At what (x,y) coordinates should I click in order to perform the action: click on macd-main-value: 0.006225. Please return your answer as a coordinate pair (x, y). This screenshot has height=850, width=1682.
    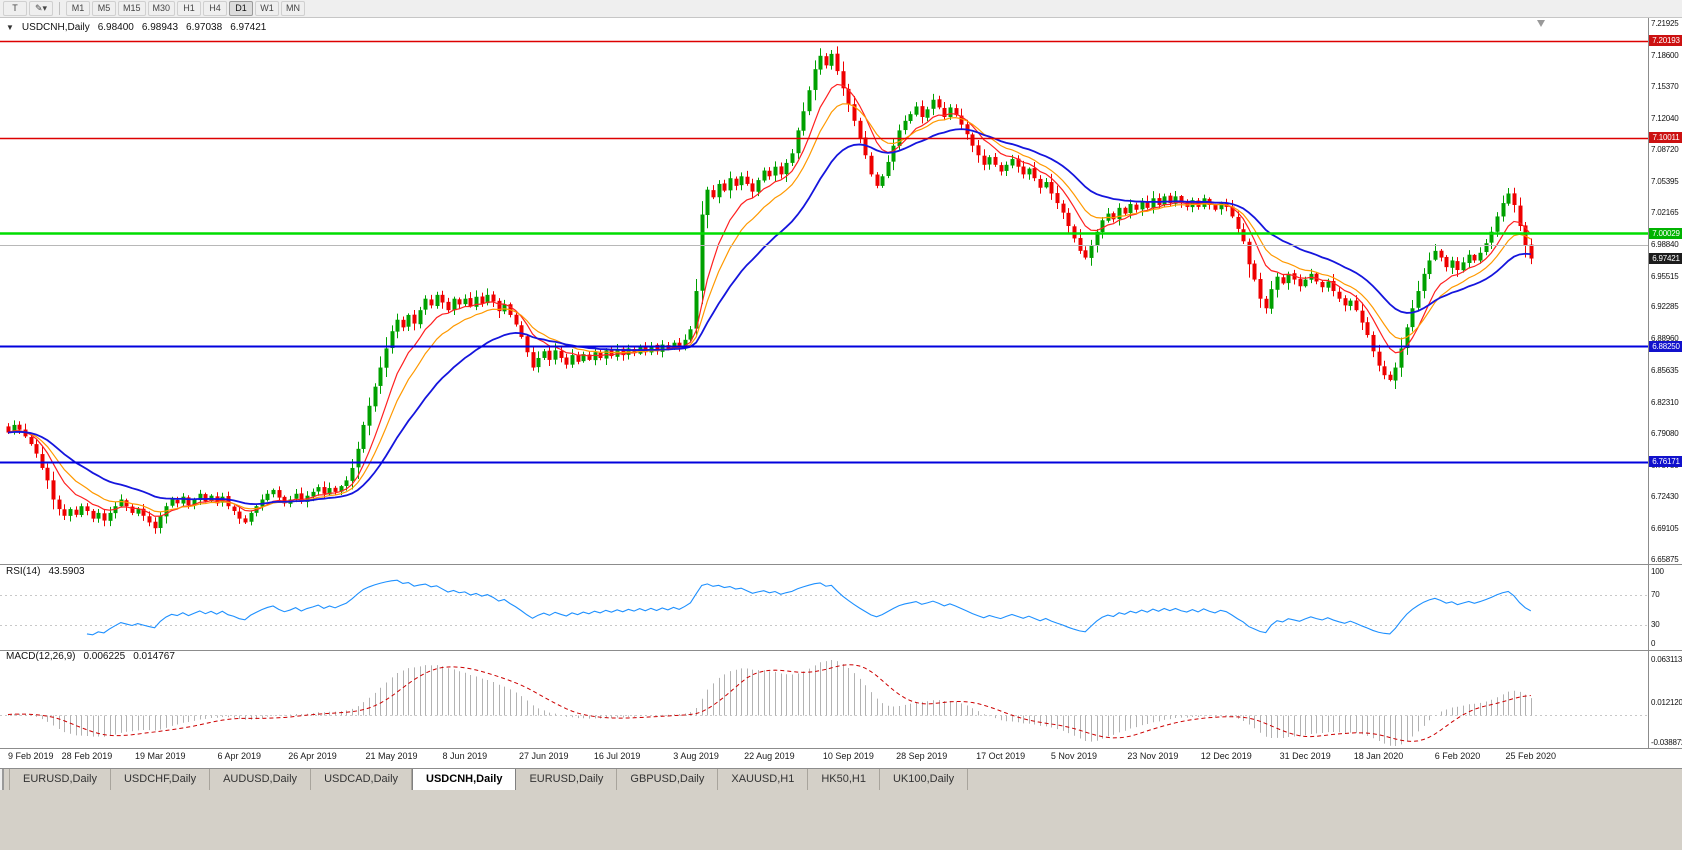
    Looking at the image, I should click on (104, 656).